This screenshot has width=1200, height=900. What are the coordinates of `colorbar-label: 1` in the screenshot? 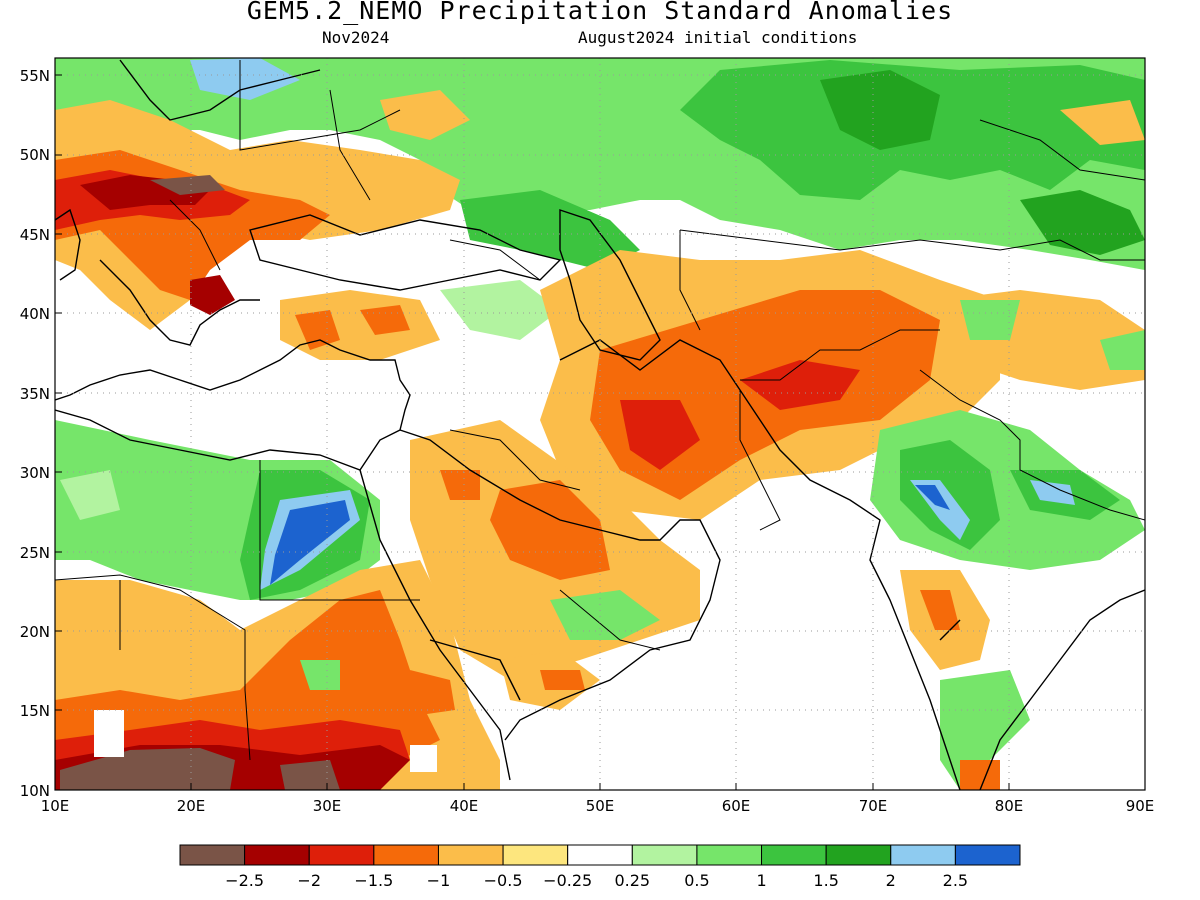 It's located at (761, 880).